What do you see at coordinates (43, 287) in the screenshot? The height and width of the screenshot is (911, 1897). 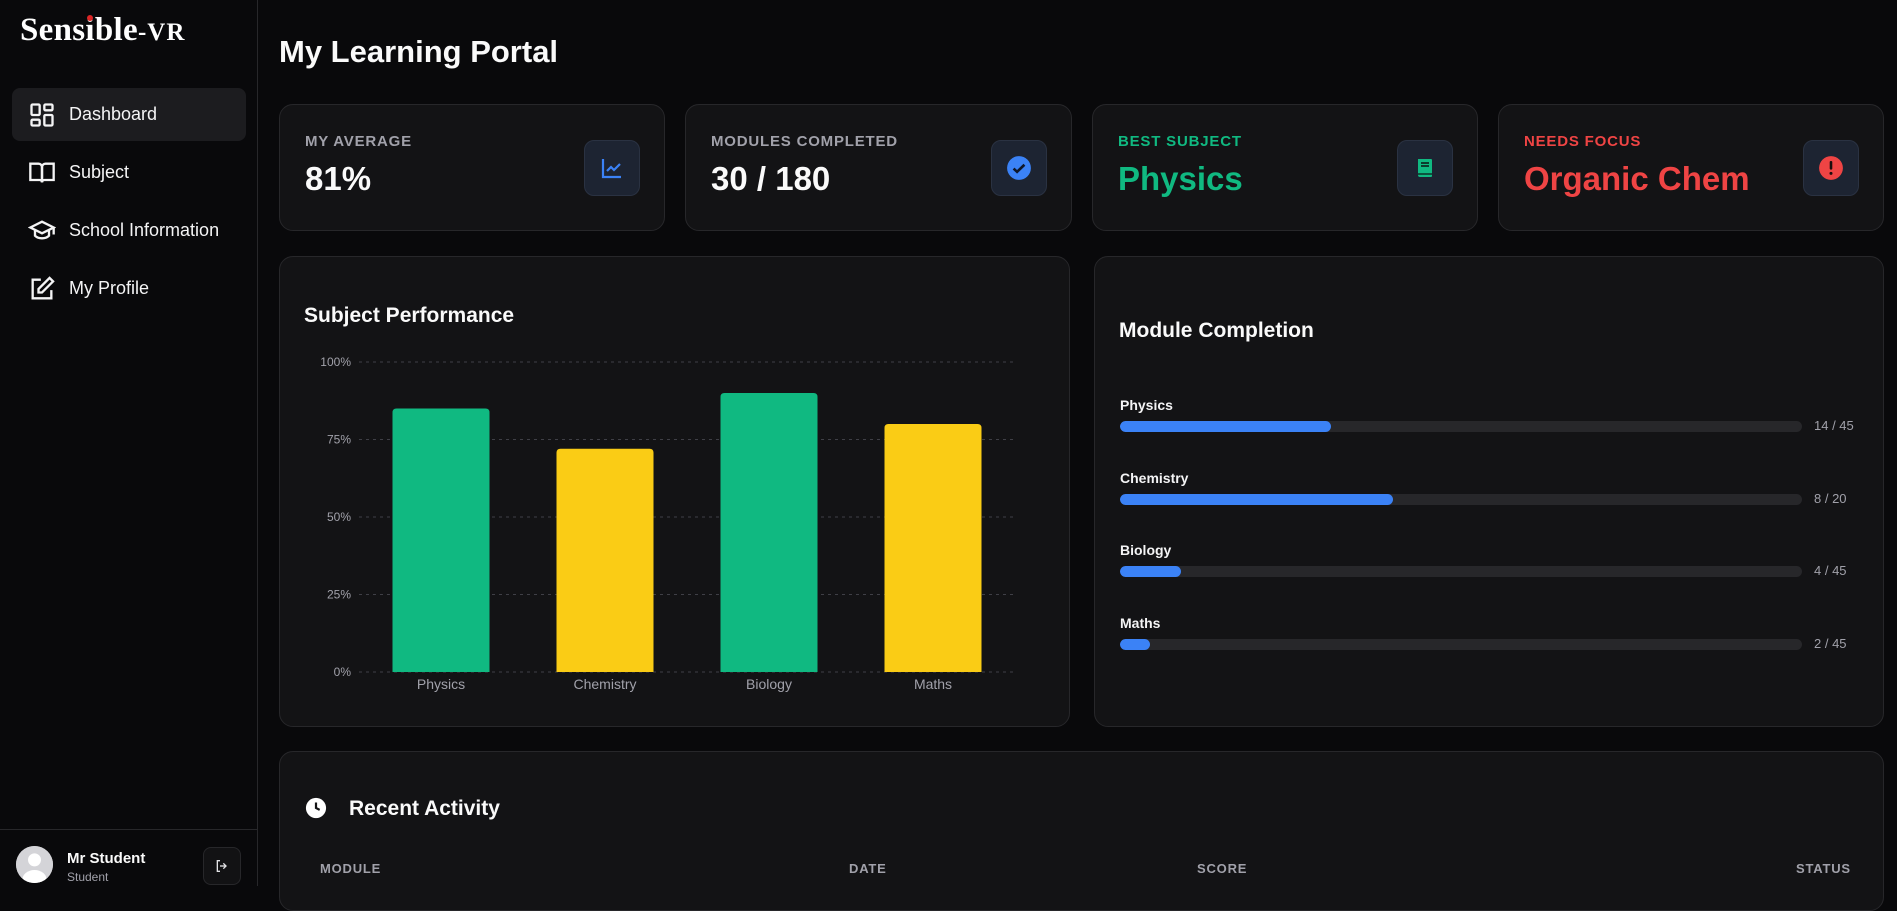 I see `edit-square-icon` at bounding box center [43, 287].